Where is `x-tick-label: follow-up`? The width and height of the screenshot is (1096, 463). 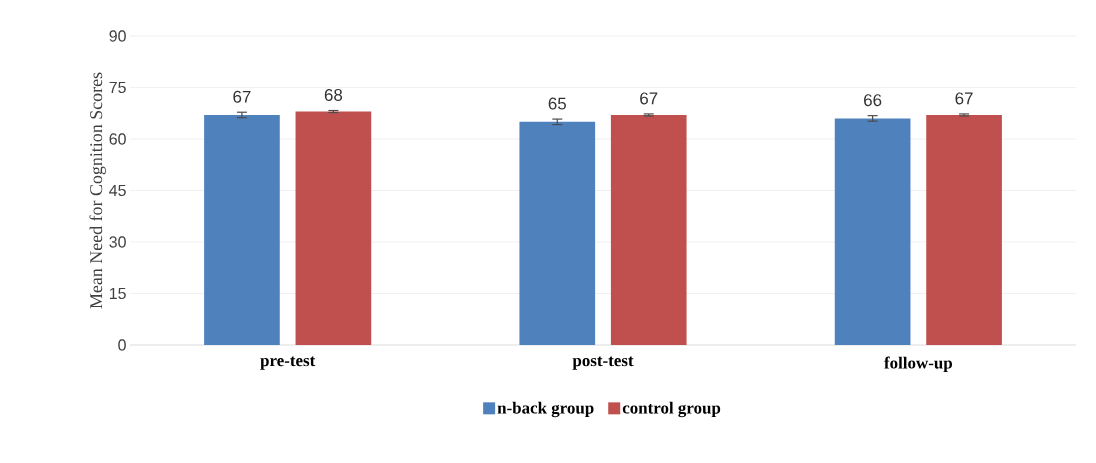
x-tick-label: follow-up is located at coordinates (918, 364).